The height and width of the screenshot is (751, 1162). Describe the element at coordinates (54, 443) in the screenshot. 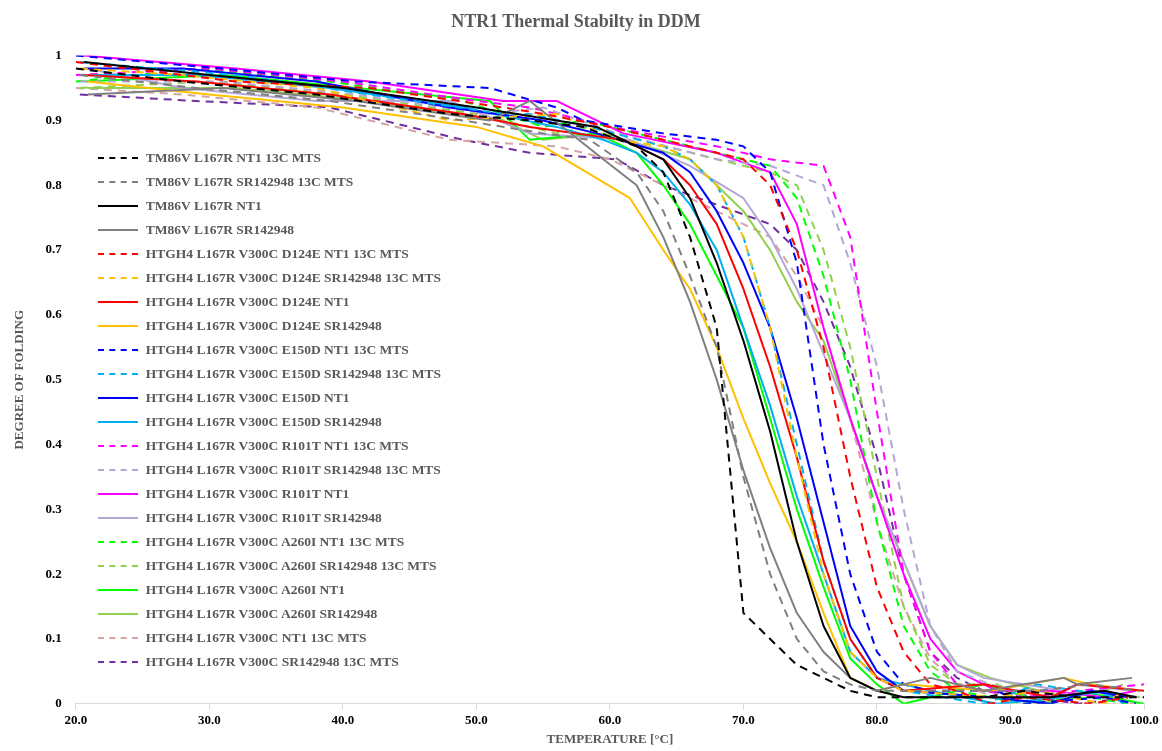

I see `y-tick-label: 0.4` at that location.